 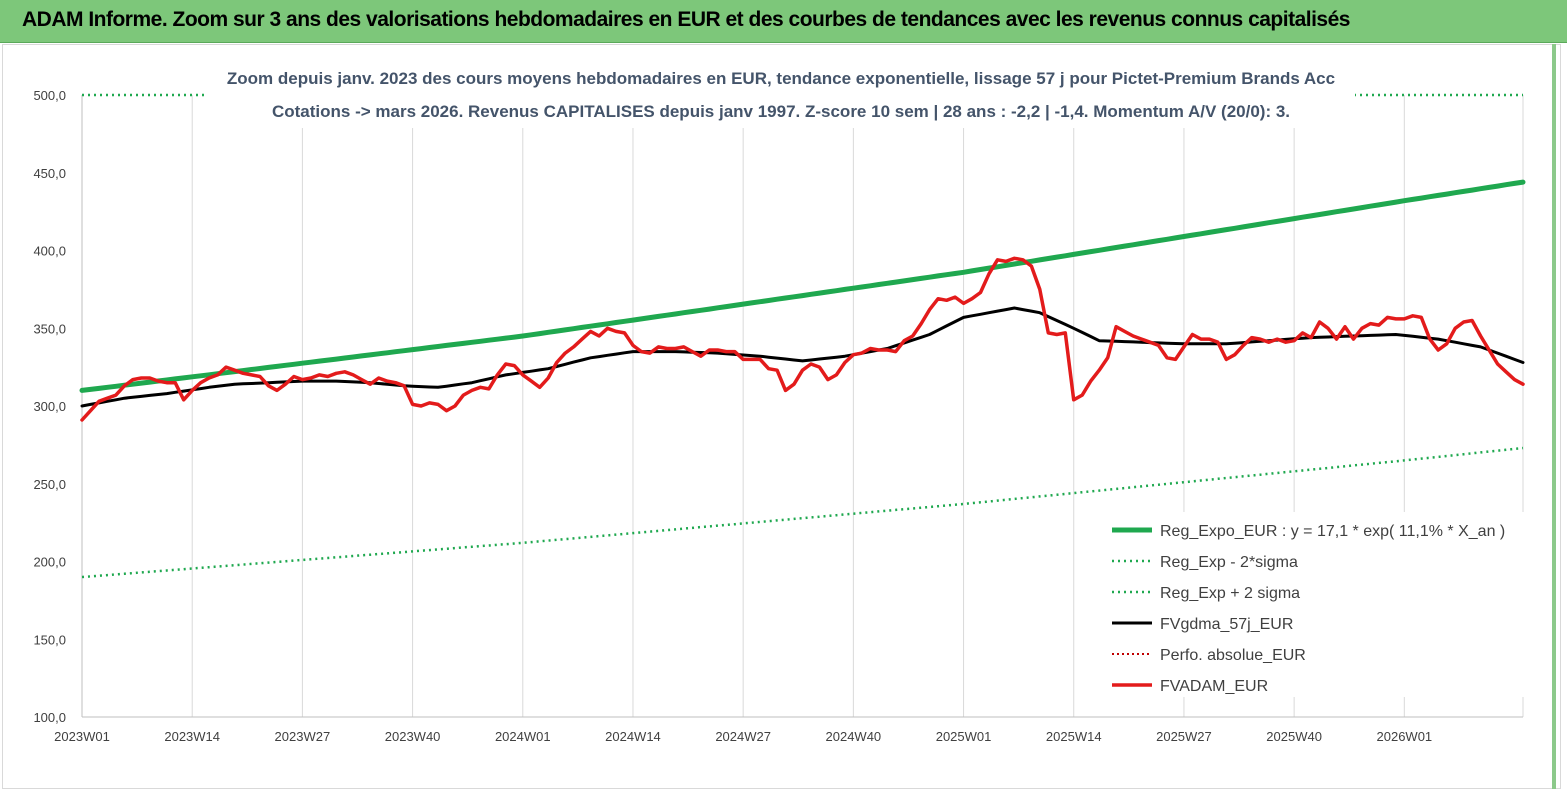 What do you see at coordinates (1229, 562) in the screenshot?
I see `legend-label: Reg_Exp - 2*sigma` at bounding box center [1229, 562].